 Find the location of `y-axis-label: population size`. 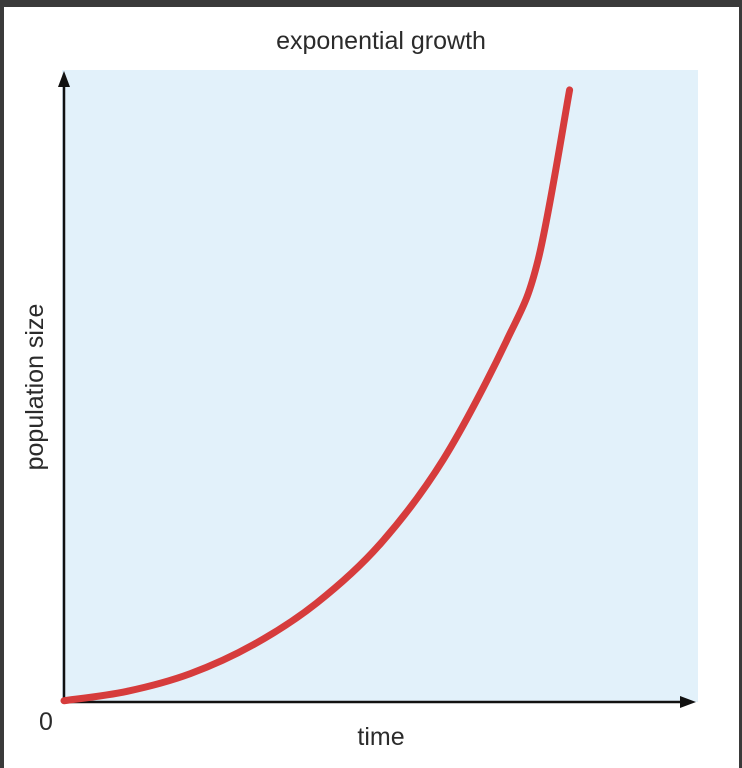

y-axis-label: population size is located at coordinates (35, 387).